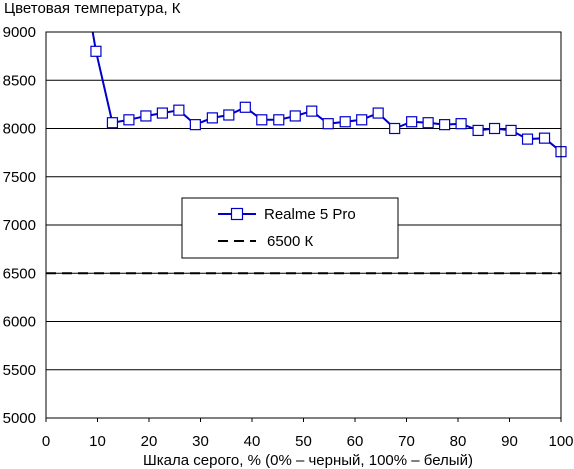  Describe the element at coordinates (355, 441) in the screenshot. I see `x-tick-label: 60` at that location.